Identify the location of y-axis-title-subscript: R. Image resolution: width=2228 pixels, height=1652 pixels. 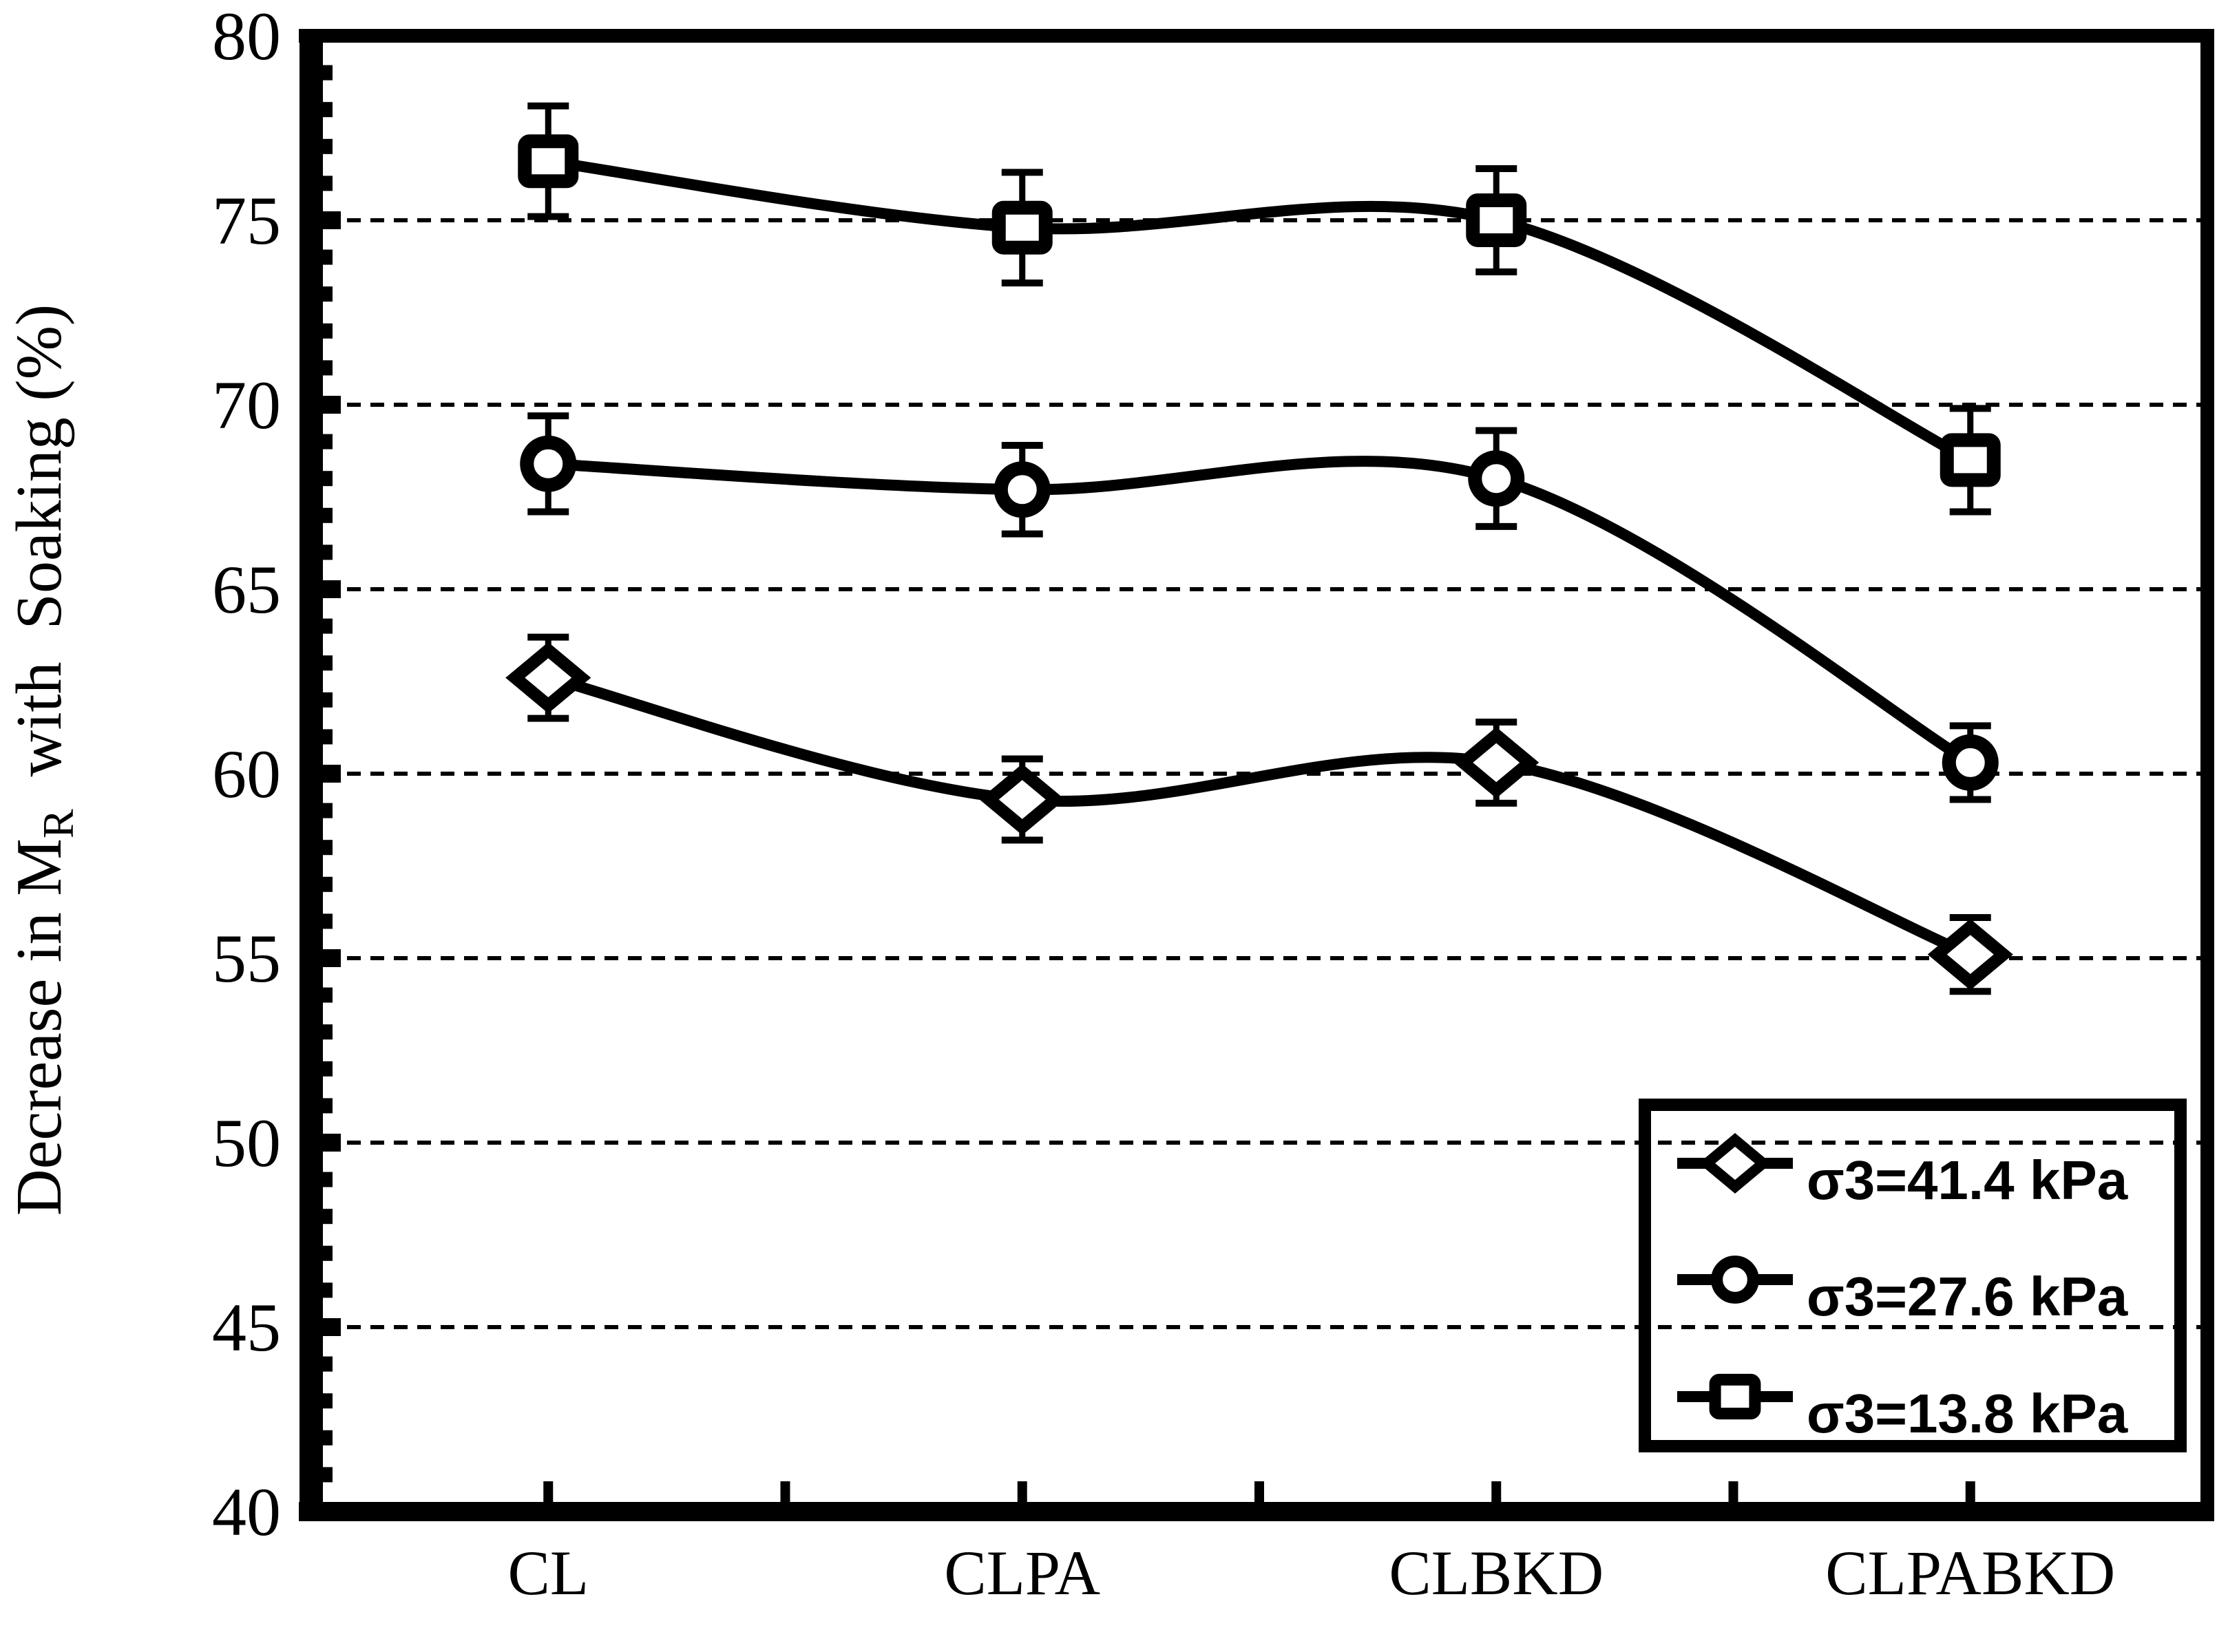
(58, 824).